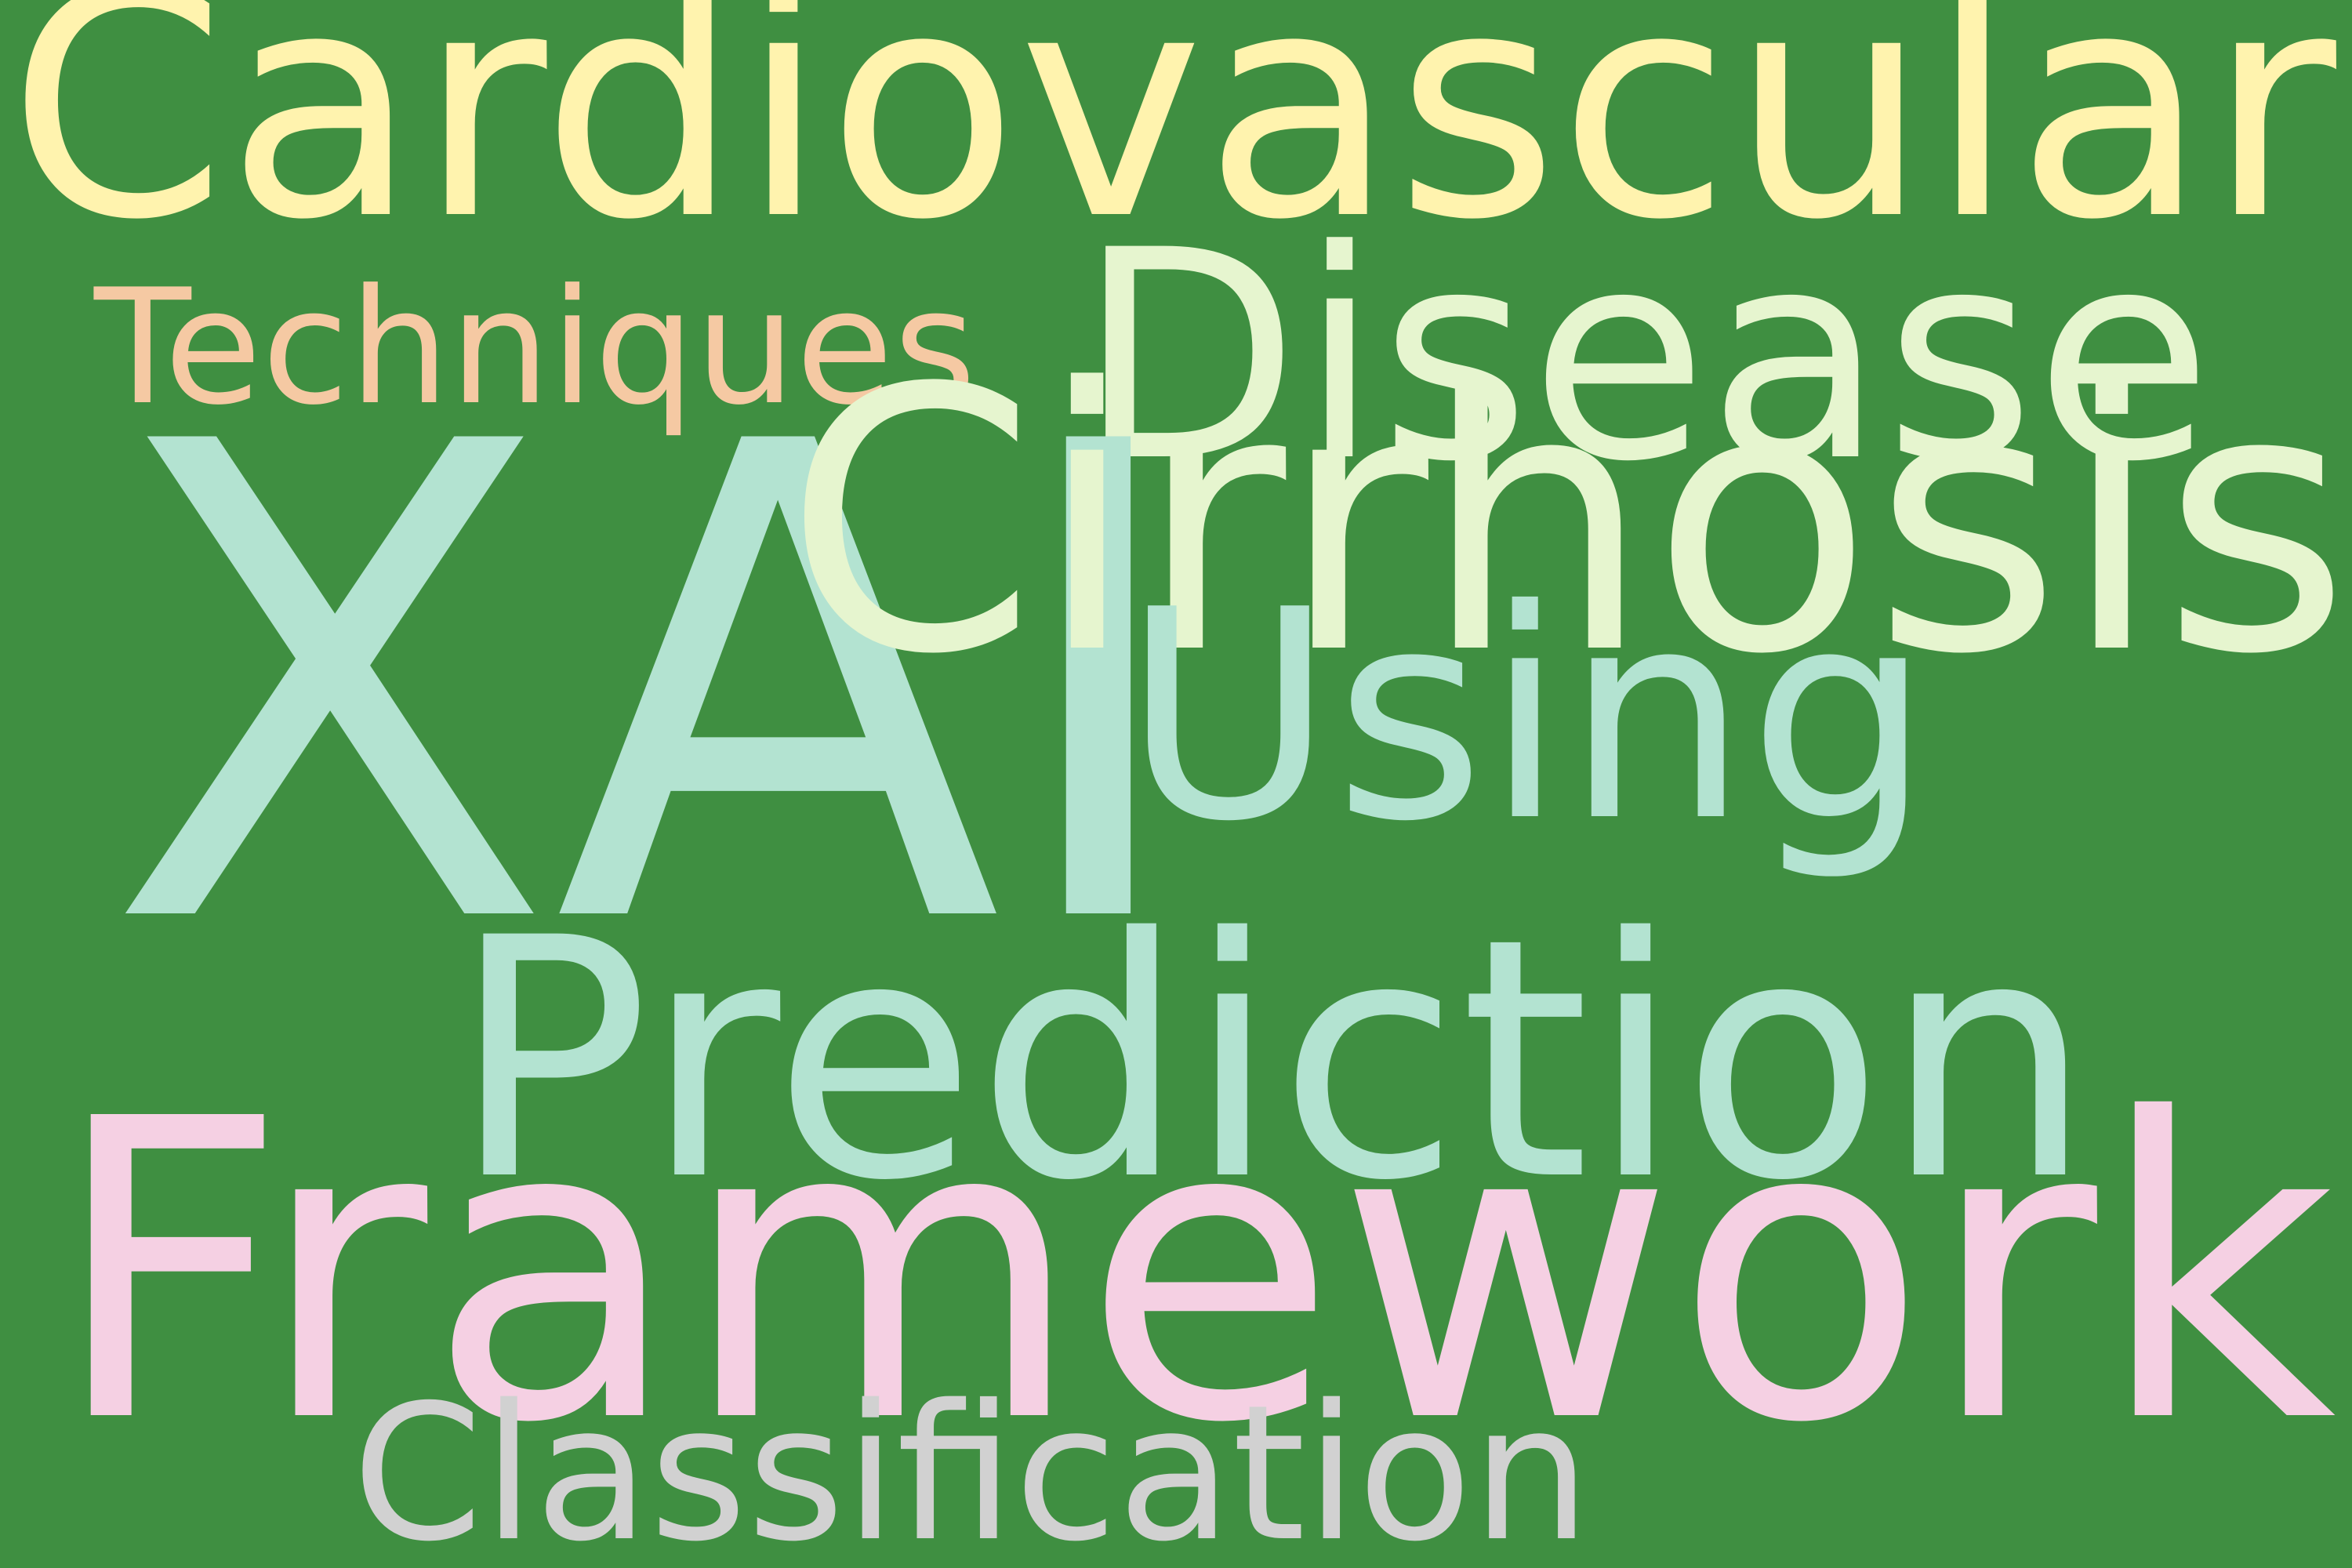  Describe the element at coordinates (535, 348) in the screenshot. I see `word-techniques: Techniques` at that location.